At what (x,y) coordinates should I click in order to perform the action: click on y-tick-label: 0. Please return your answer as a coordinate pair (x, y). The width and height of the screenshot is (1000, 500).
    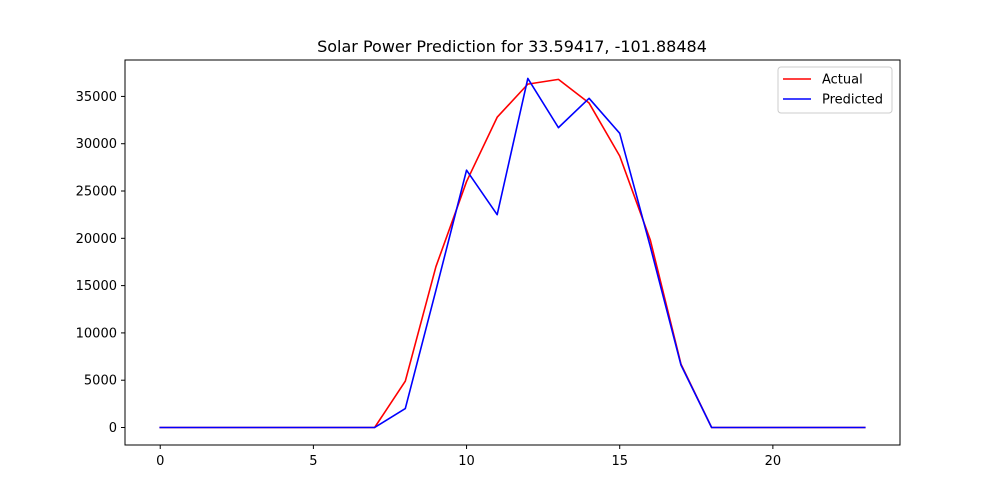
    Looking at the image, I should click on (113, 428).